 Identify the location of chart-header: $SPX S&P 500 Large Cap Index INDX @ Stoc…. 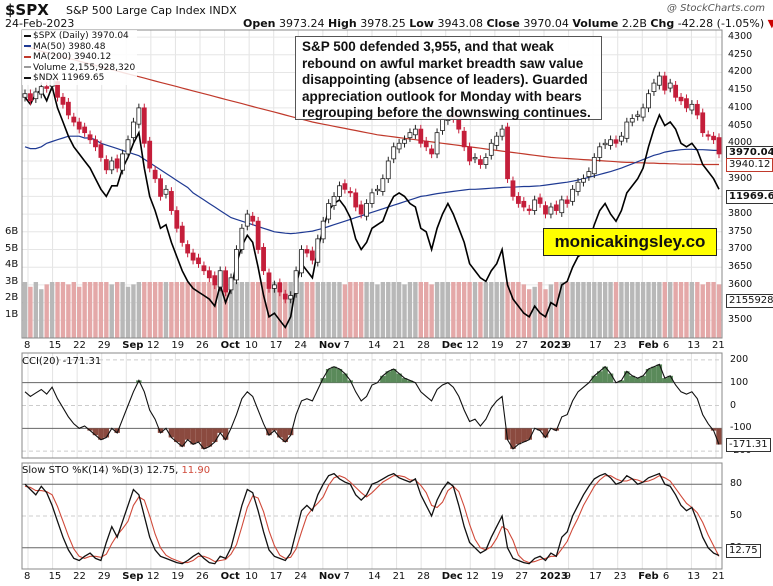
(386, 15).